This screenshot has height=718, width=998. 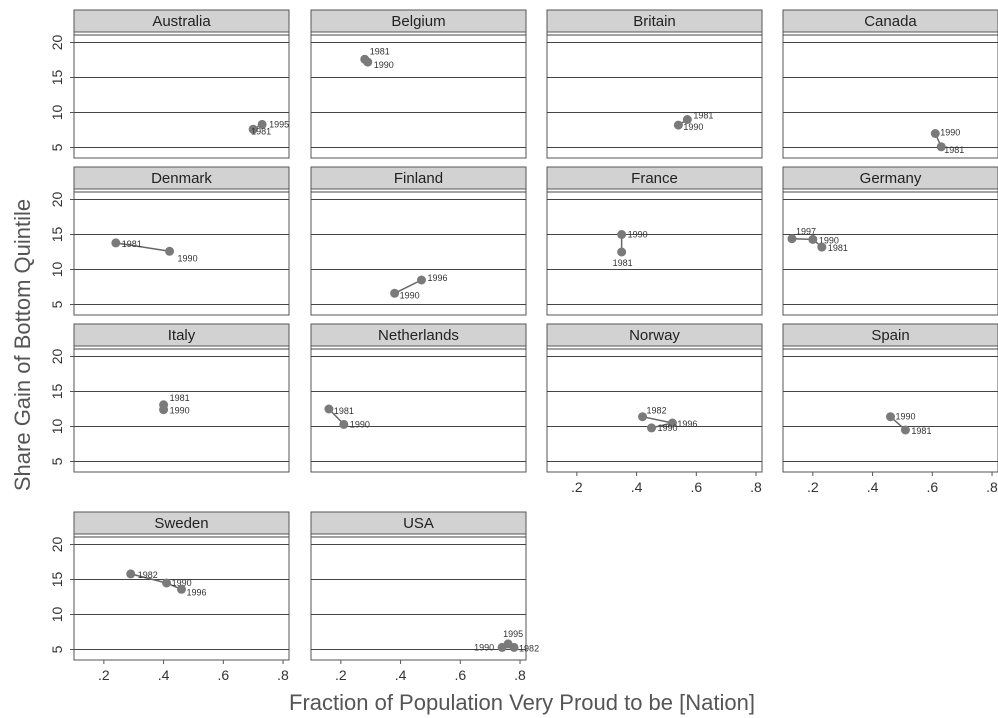 I want to click on data-point-sweden-1990, so click(x=167, y=583).